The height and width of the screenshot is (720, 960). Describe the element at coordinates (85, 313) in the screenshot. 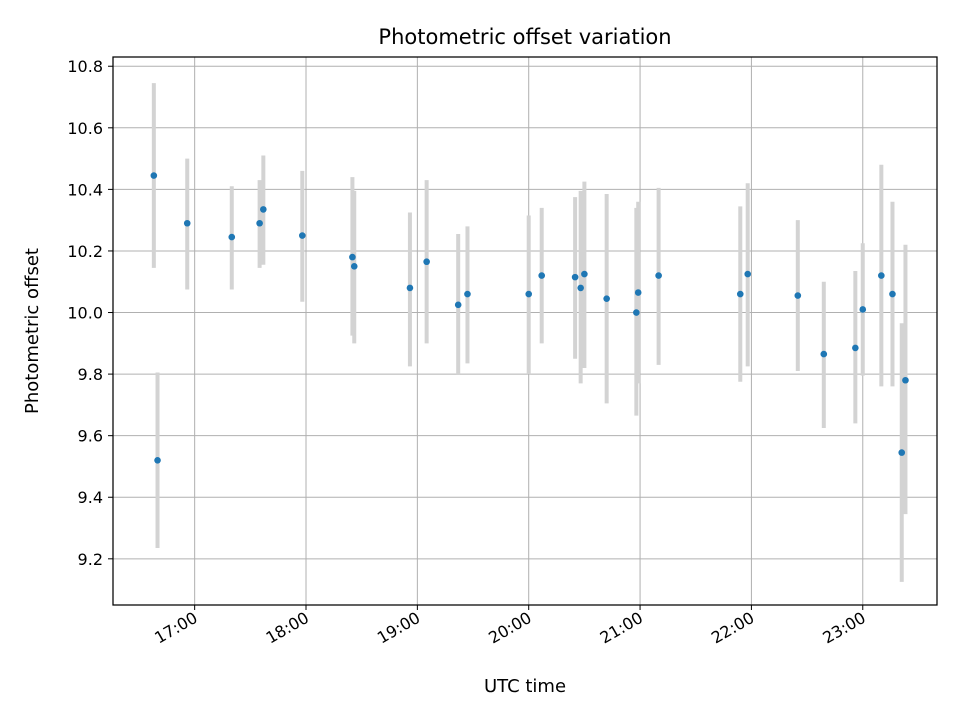

I see `y-tick-label: 10.0` at that location.